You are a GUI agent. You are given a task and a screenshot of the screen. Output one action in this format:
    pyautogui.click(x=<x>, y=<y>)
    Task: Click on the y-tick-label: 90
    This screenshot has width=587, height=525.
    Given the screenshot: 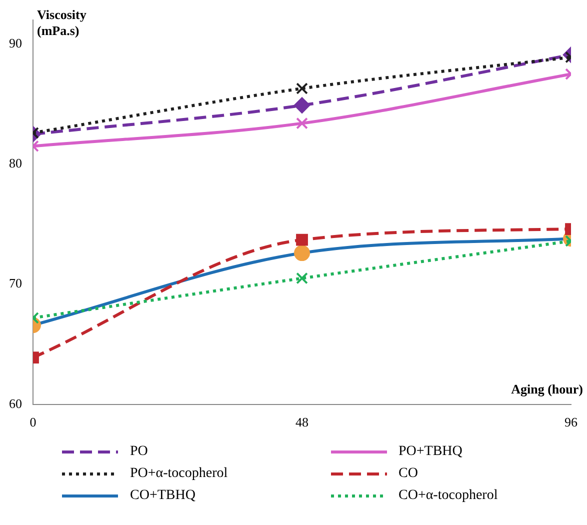 What is the action you would take?
    pyautogui.click(x=15, y=42)
    